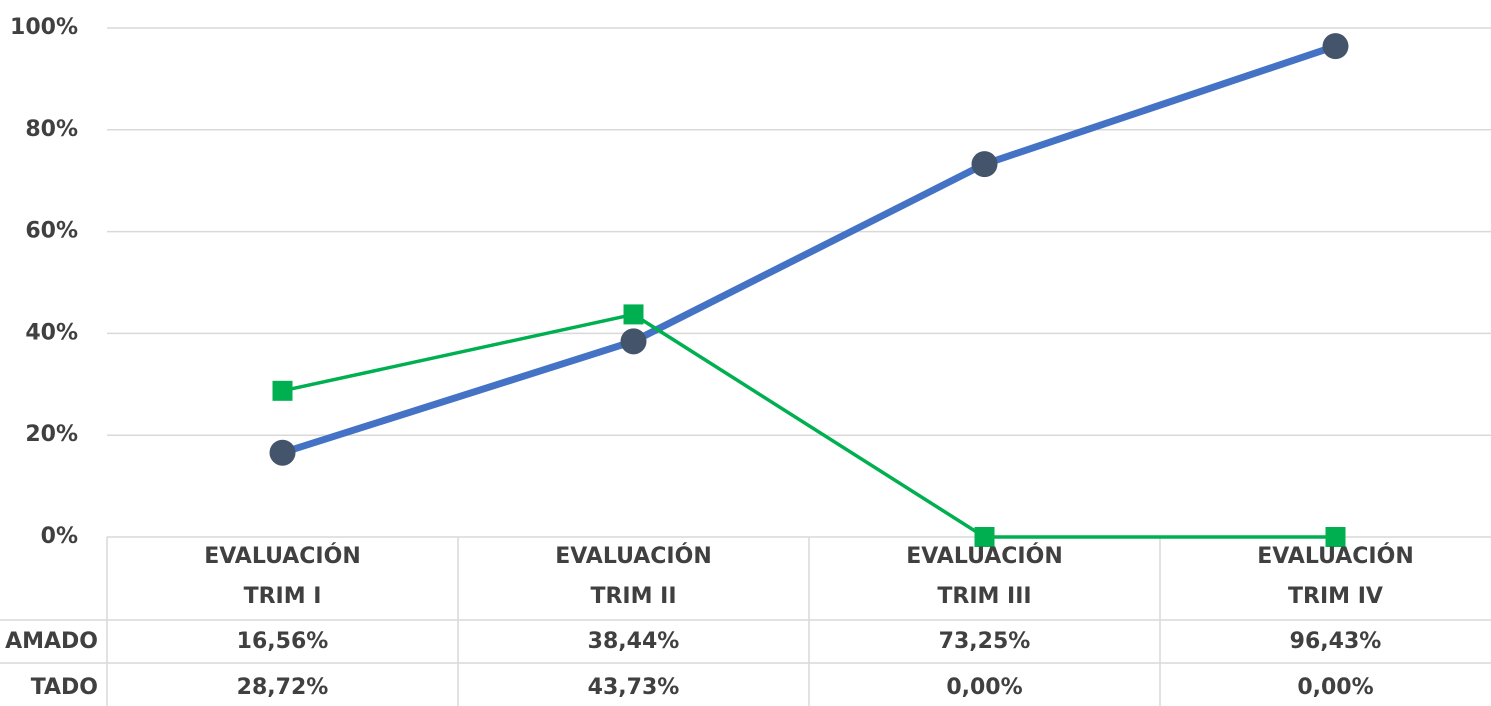 Image resolution: width=1491 pixels, height=706 pixels. What do you see at coordinates (64, 687) in the screenshot?
I see `legend-label: TADO` at bounding box center [64, 687].